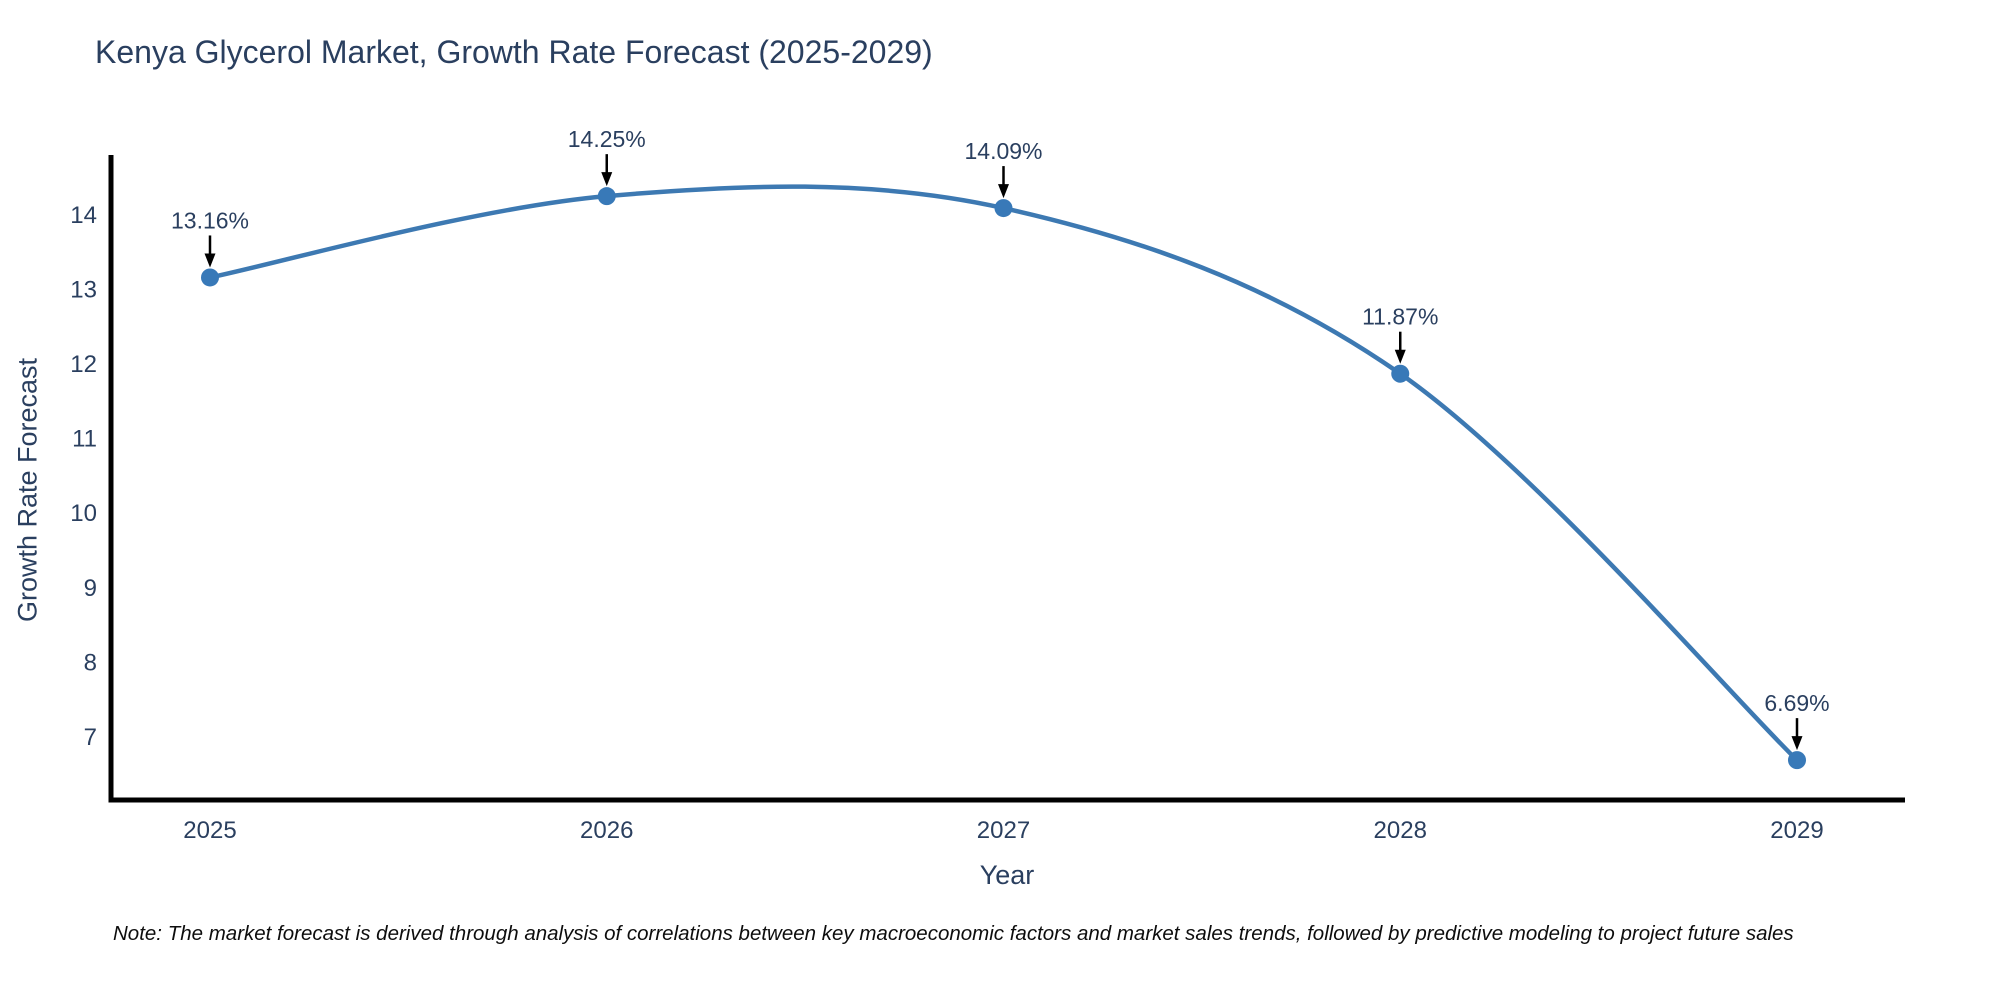 Image resolution: width=2000 pixels, height=1000 pixels. Describe the element at coordinates (90, 662) in the screenshot. I see `y-tick-label: 8` at that location.